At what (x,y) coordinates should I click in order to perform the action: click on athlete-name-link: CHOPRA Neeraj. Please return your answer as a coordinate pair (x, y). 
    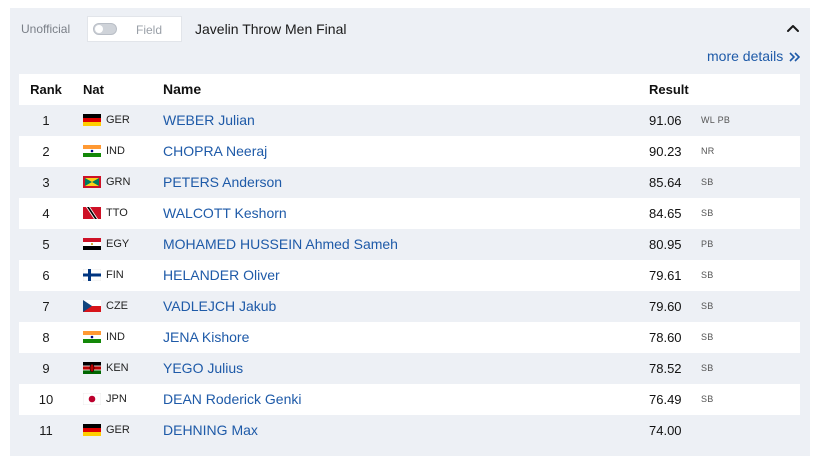
    Looking at the image, I should click on (215, 151).